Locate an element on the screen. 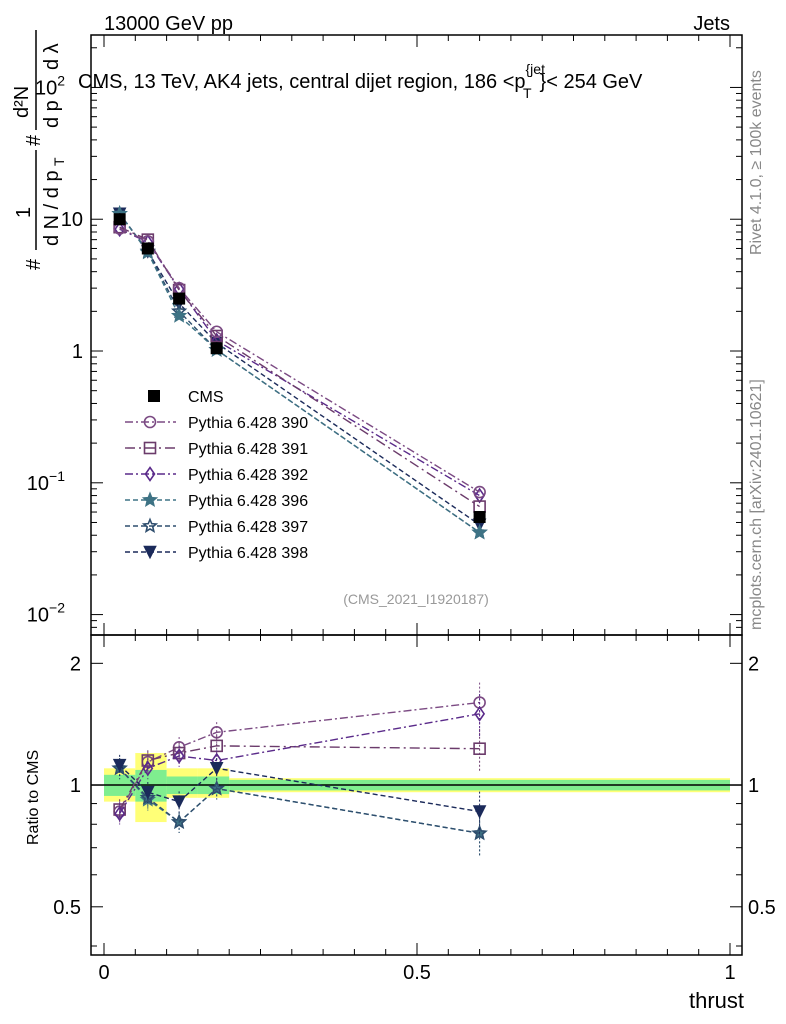  ratio-y-tick-label: 0.5 is located at coordinates (67, 908).